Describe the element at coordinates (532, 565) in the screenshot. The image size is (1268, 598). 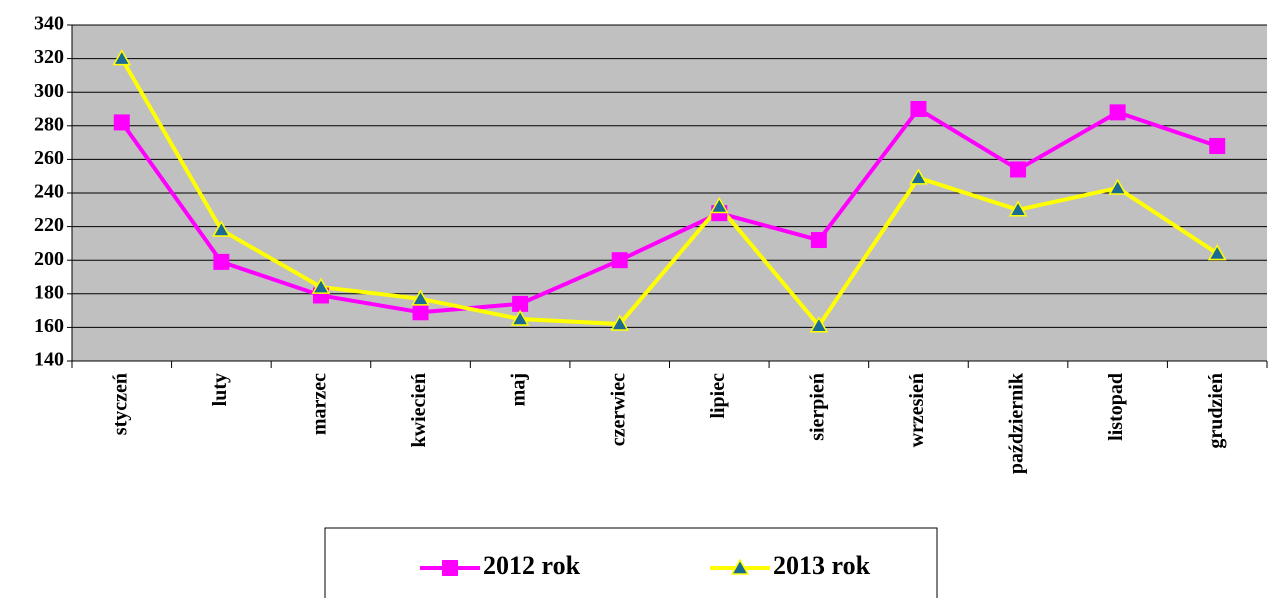
I see `legend-label: 2012 rok` at that location.